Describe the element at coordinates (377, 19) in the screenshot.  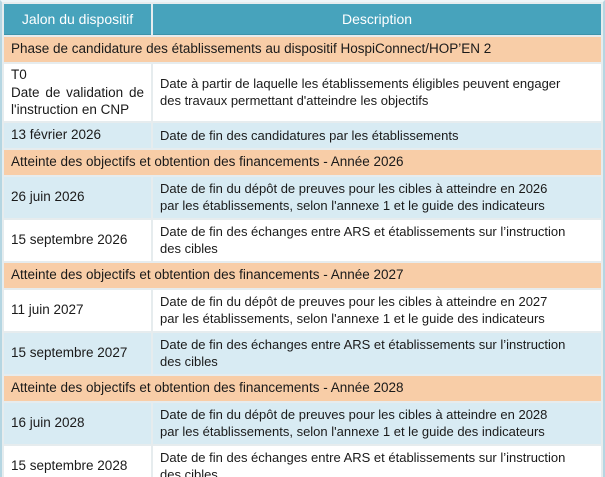
I see `column-header-description: Description` at that location.